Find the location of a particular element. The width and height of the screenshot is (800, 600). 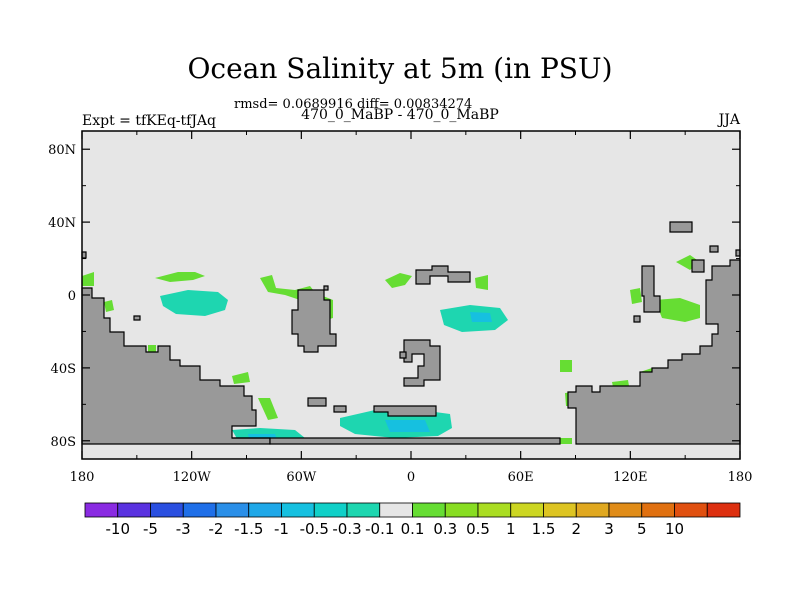

x-tick-label: 60W is located at coordinates (301, 477).